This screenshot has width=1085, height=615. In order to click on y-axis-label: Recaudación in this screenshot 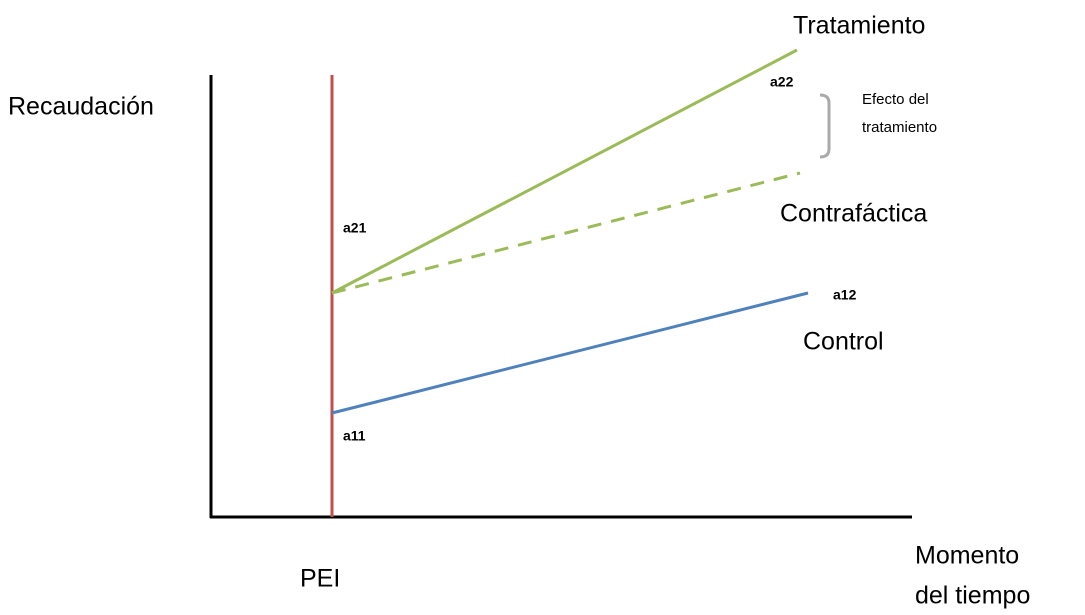, I will do `click(81, 107)`.